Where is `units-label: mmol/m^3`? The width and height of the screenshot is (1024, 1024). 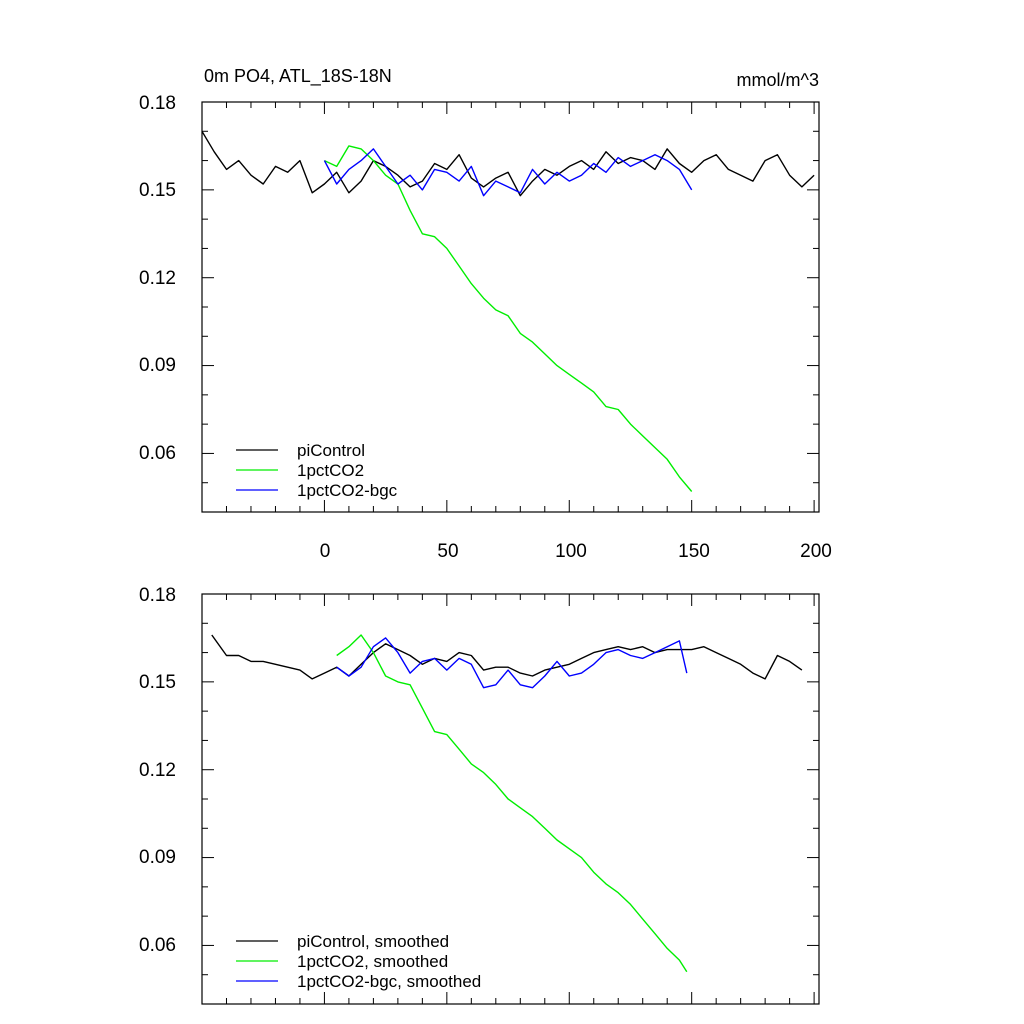 units-label: mmol/m^3 is located at coordinates (778, 80).